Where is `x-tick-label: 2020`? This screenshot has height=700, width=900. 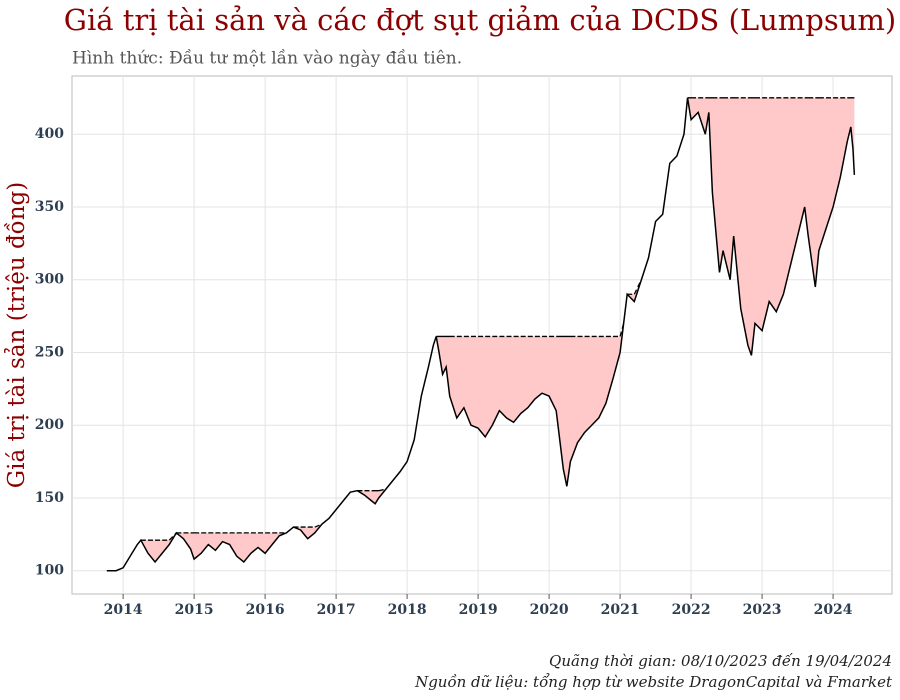
x-tick-label: 2020 is located at coordinates (549, 610).